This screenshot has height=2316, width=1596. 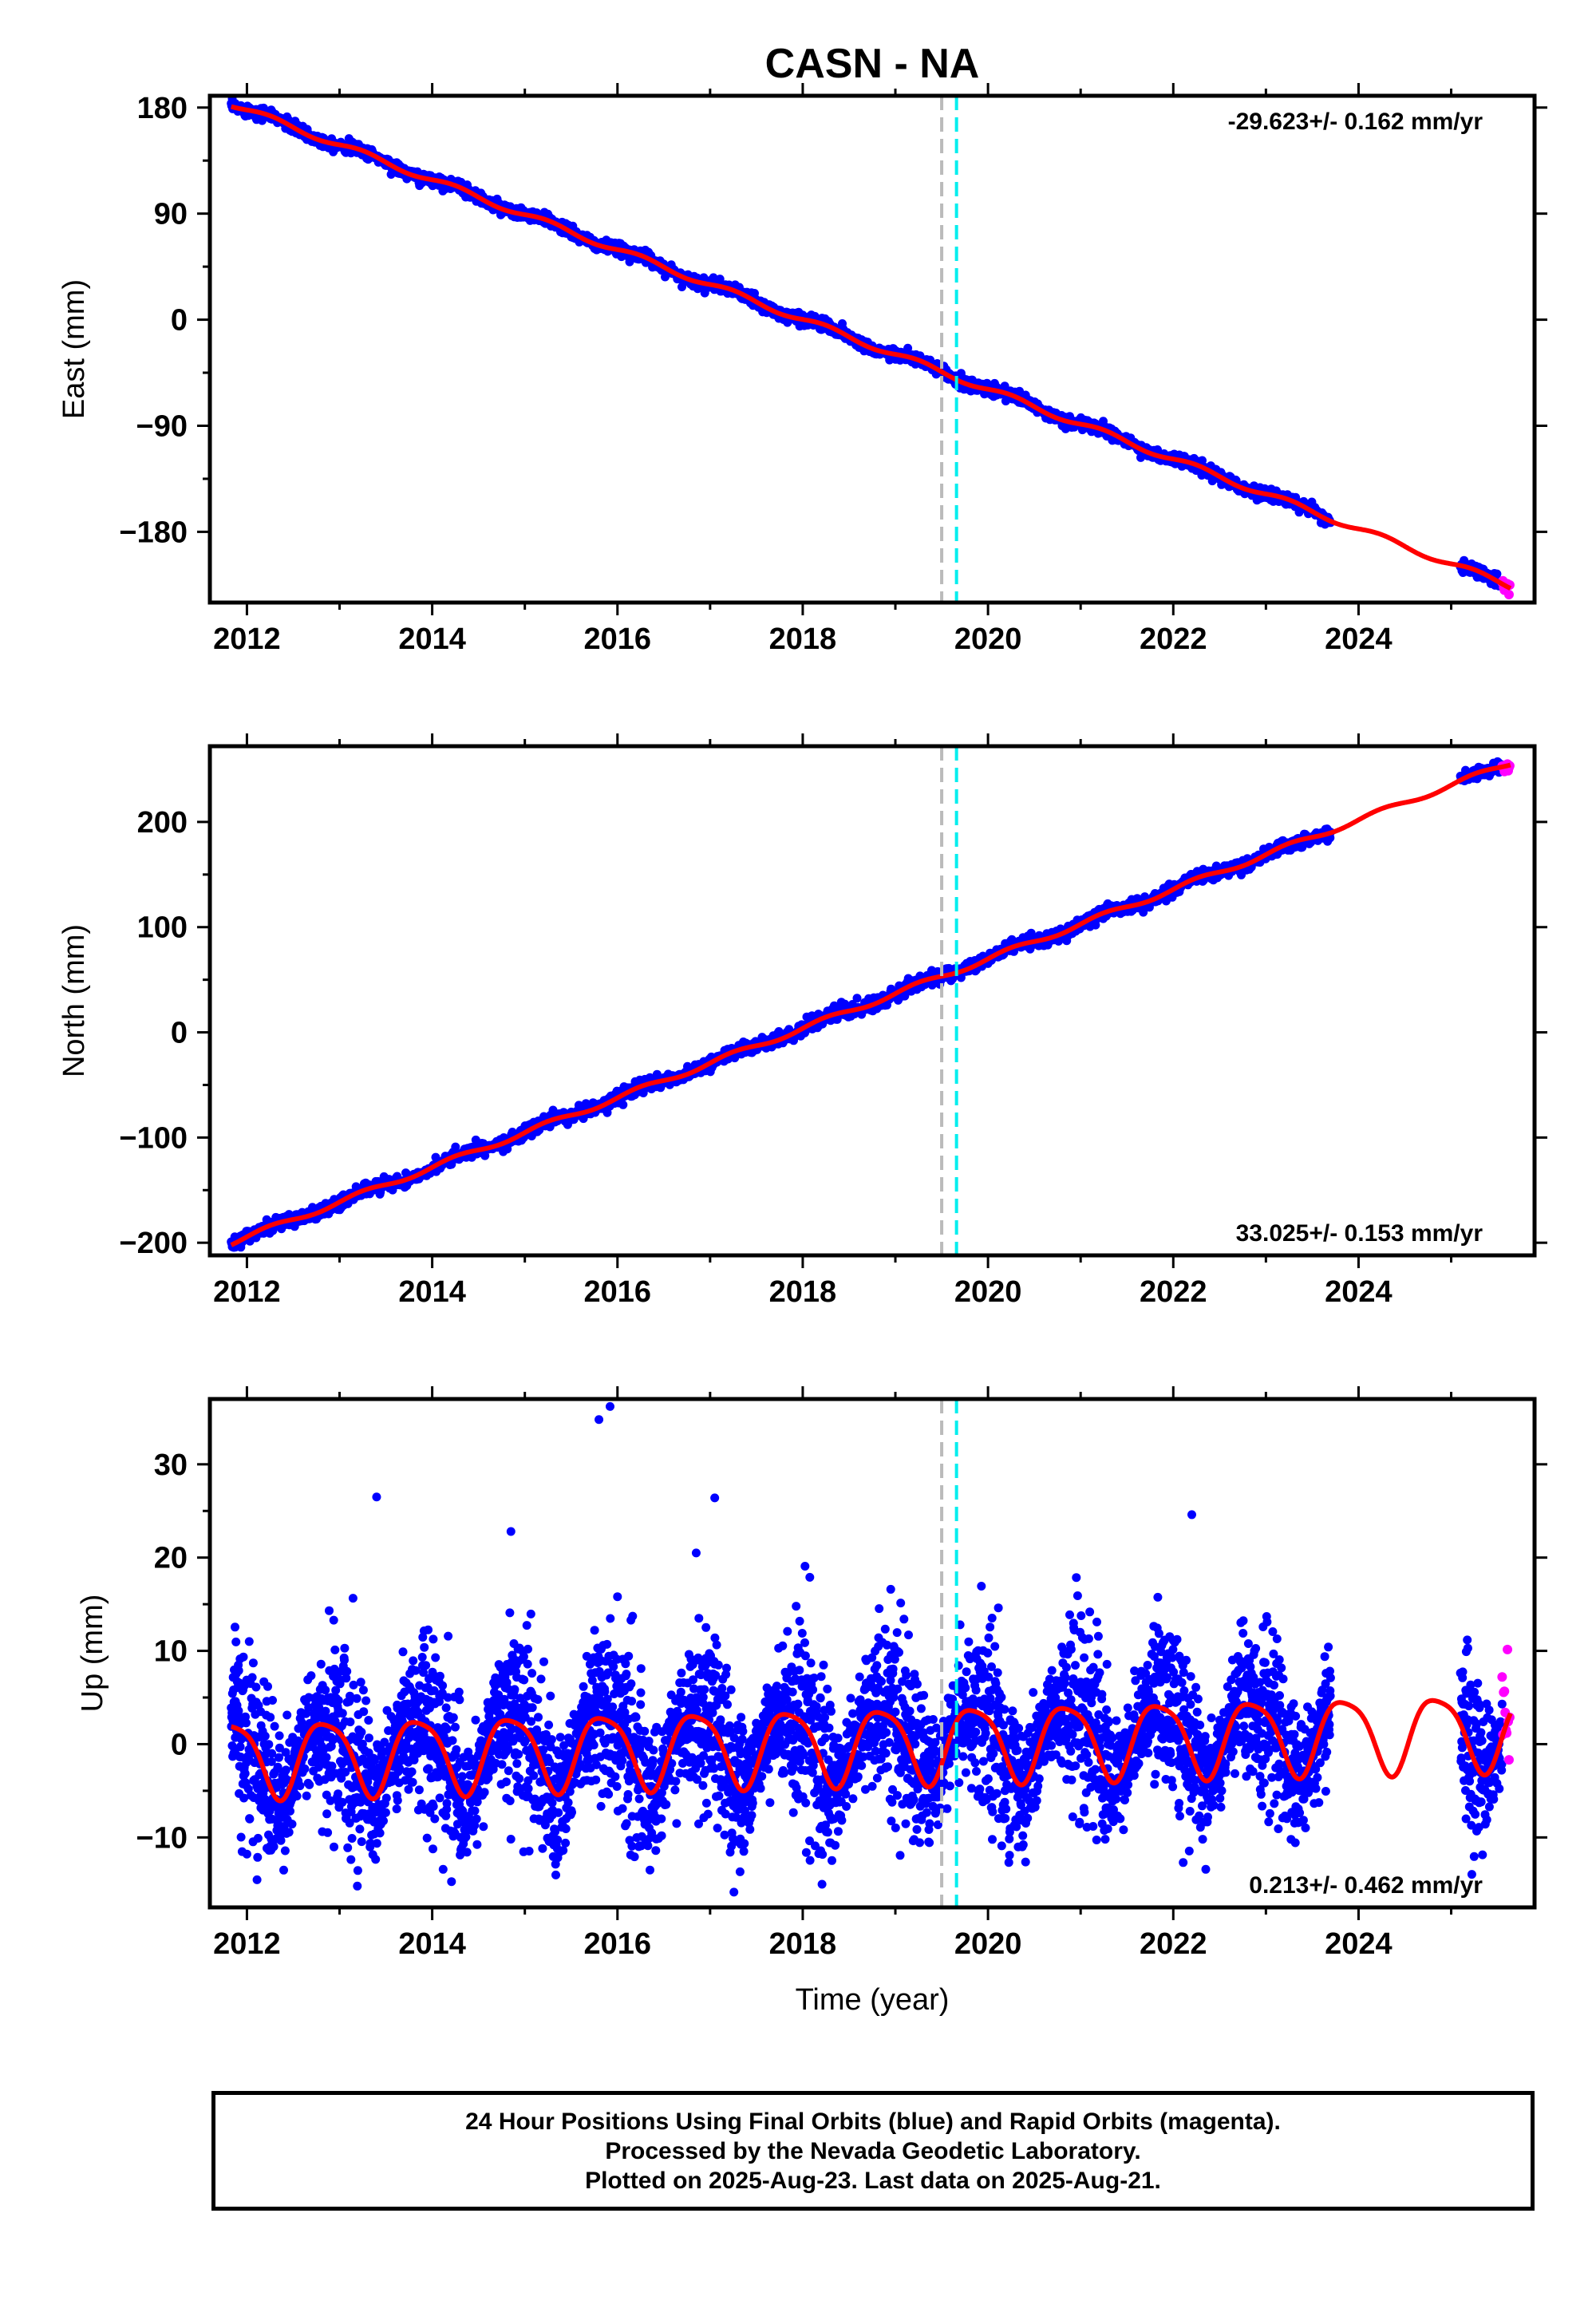 What do you see at coordinates (1508, 594) in the screenshot?
I see `rapid-point` at bounding box center [1508, 594].